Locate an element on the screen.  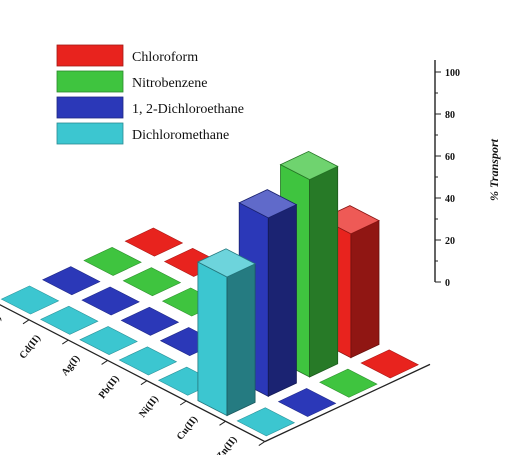
category-label: Co(II) is located at coordinates (2, 327).